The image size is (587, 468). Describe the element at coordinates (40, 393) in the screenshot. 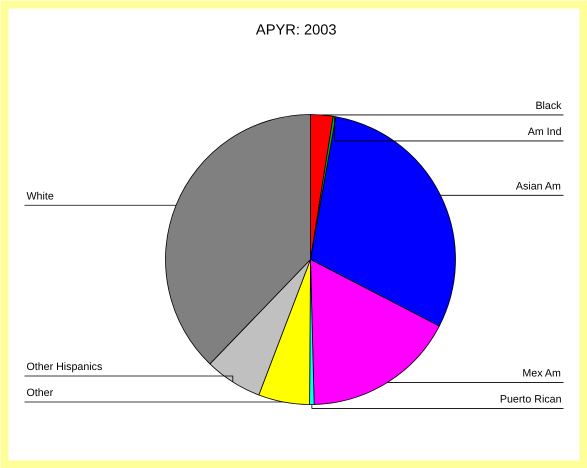

I see `slice-label: Other` at that location.